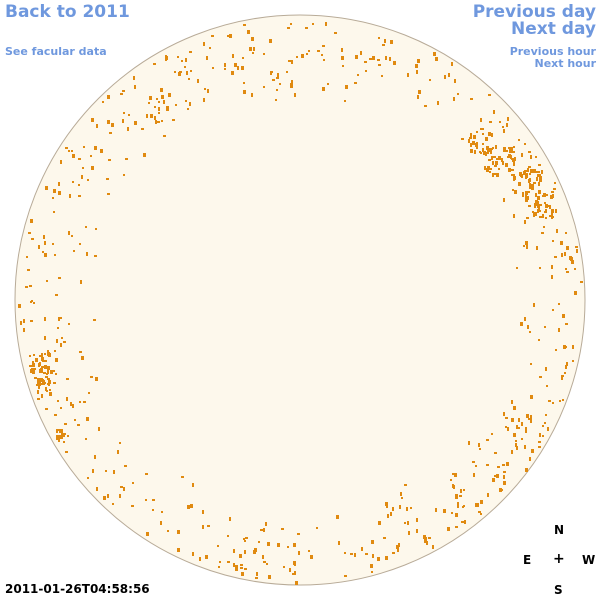  I want to click on next-hour-link: Next hour, so click(565, 63).